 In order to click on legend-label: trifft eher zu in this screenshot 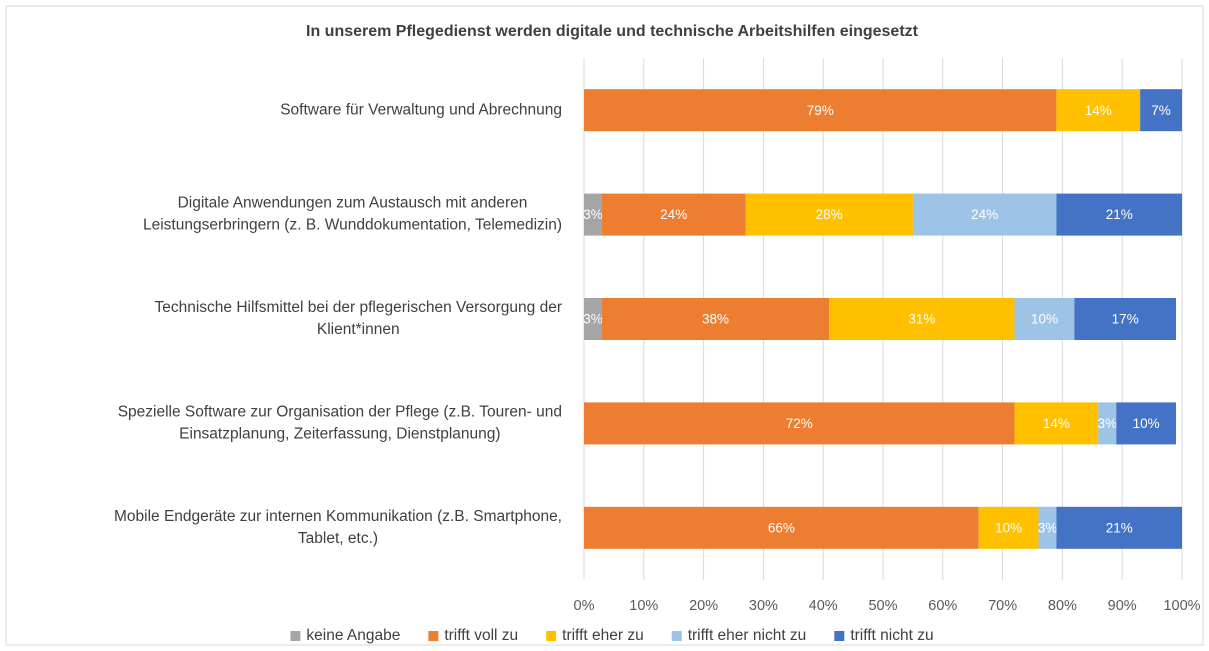, I will do `click(603, 635)`.